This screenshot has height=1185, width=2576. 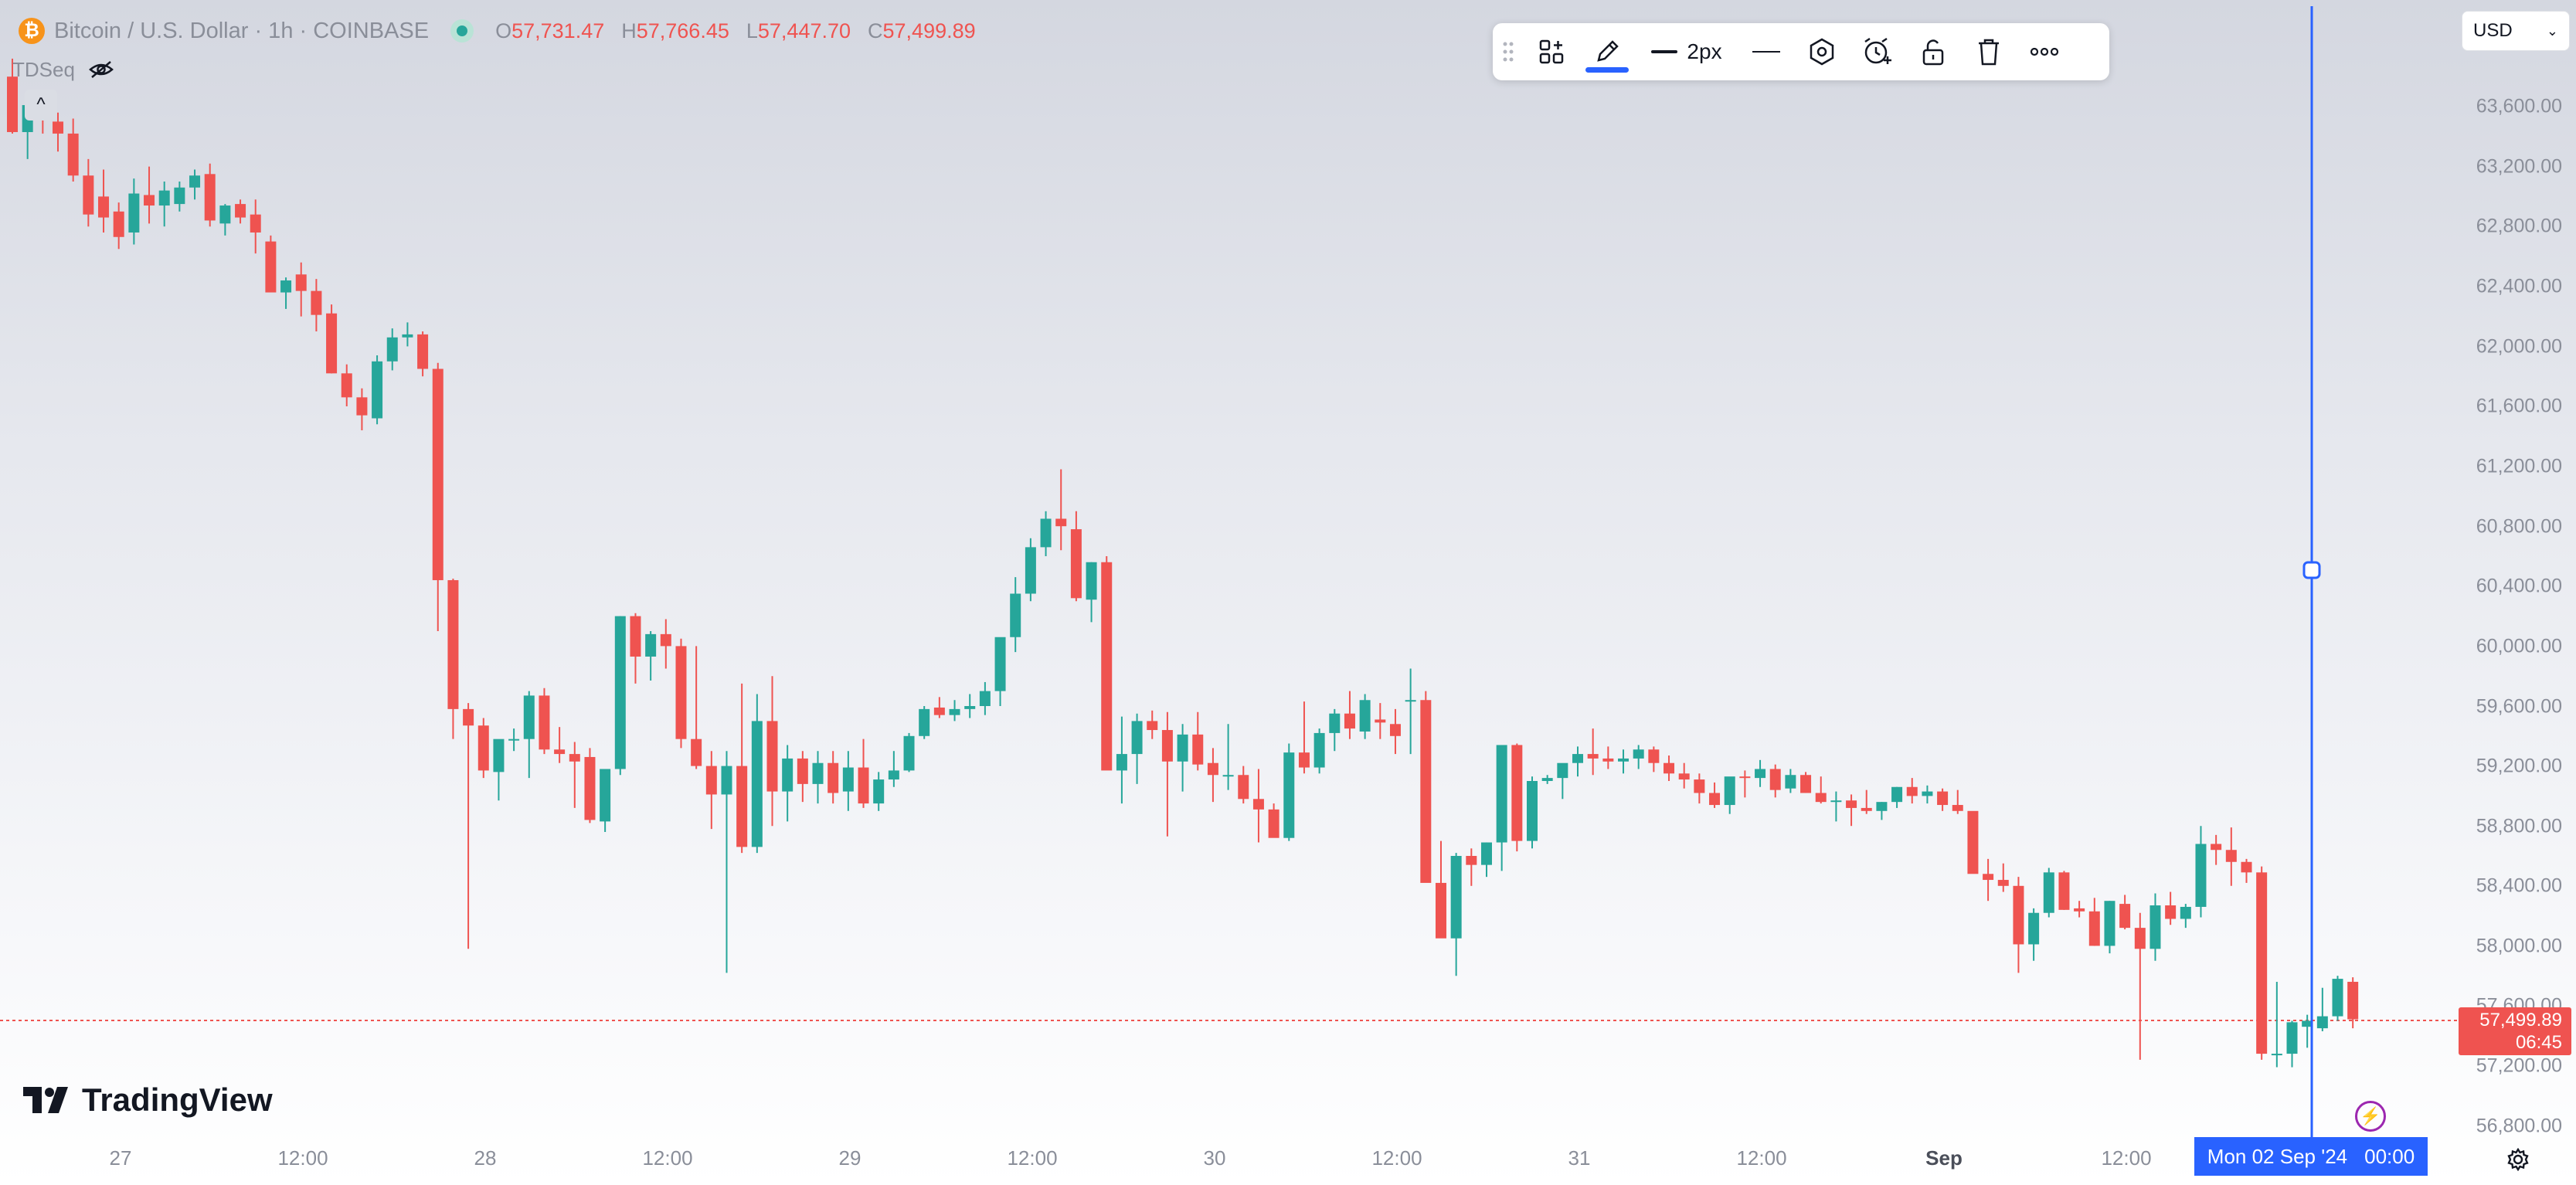 I want to click on indicator-name: TDSeq, so click(x=43, y=69).